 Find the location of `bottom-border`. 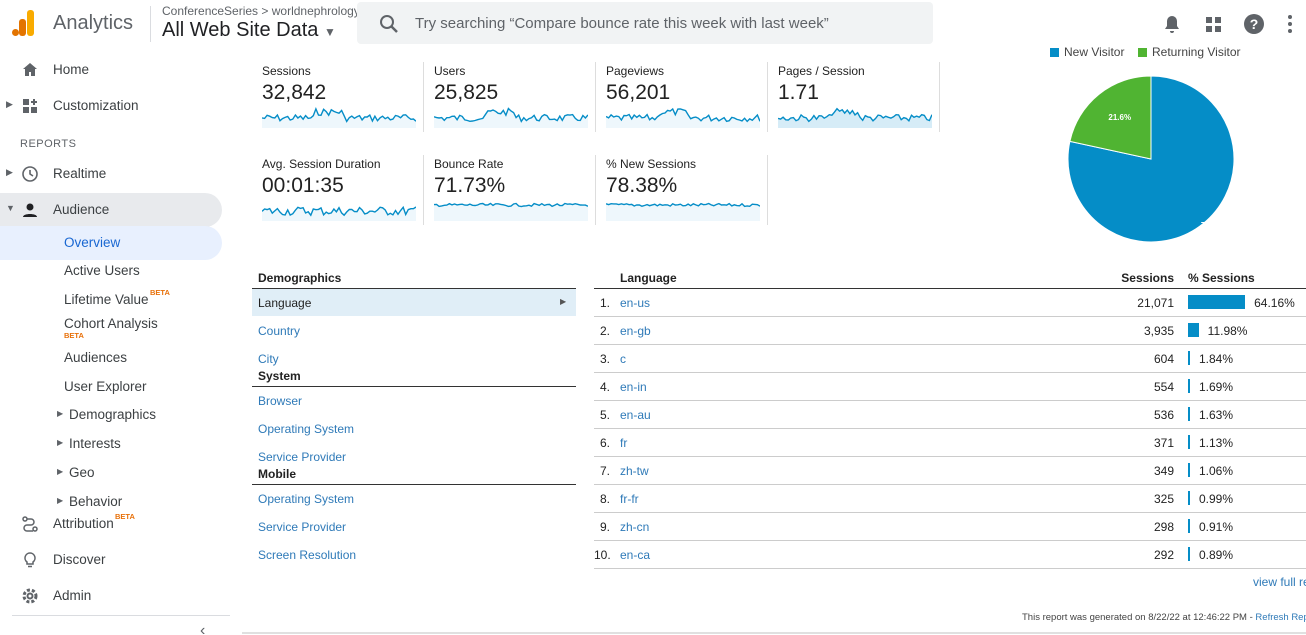

bottom-border is located at coordinates (774, 633).